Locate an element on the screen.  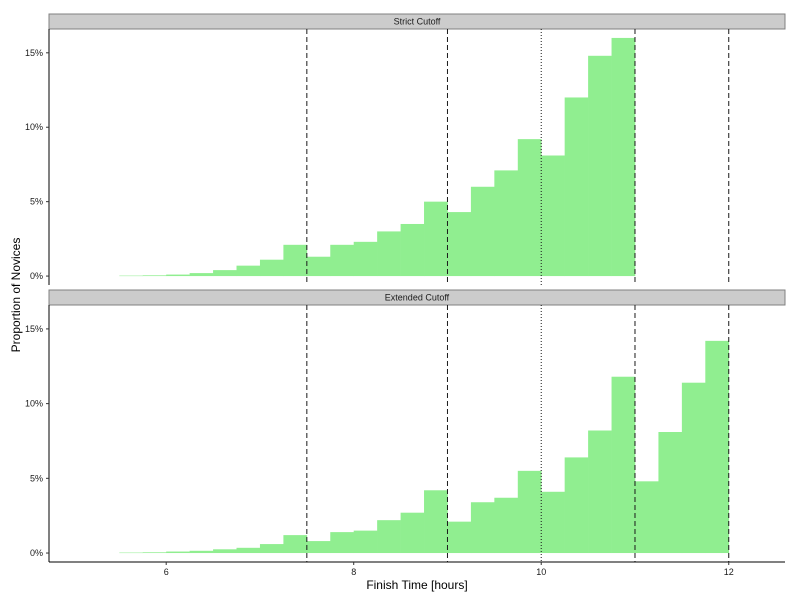
facet-strip-label: Strict Cutoff is located at coordinates (417, 22).